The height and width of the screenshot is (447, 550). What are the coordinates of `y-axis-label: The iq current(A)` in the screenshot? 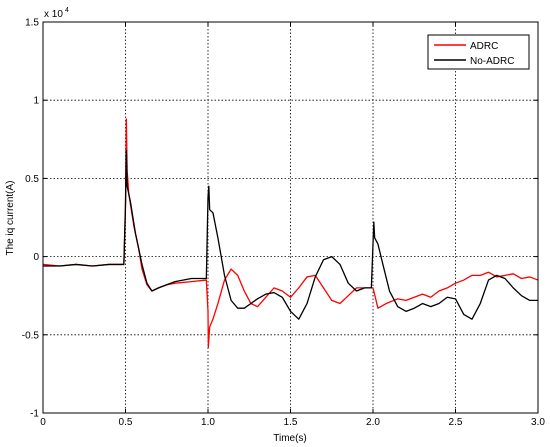 It's located at (10, 217).